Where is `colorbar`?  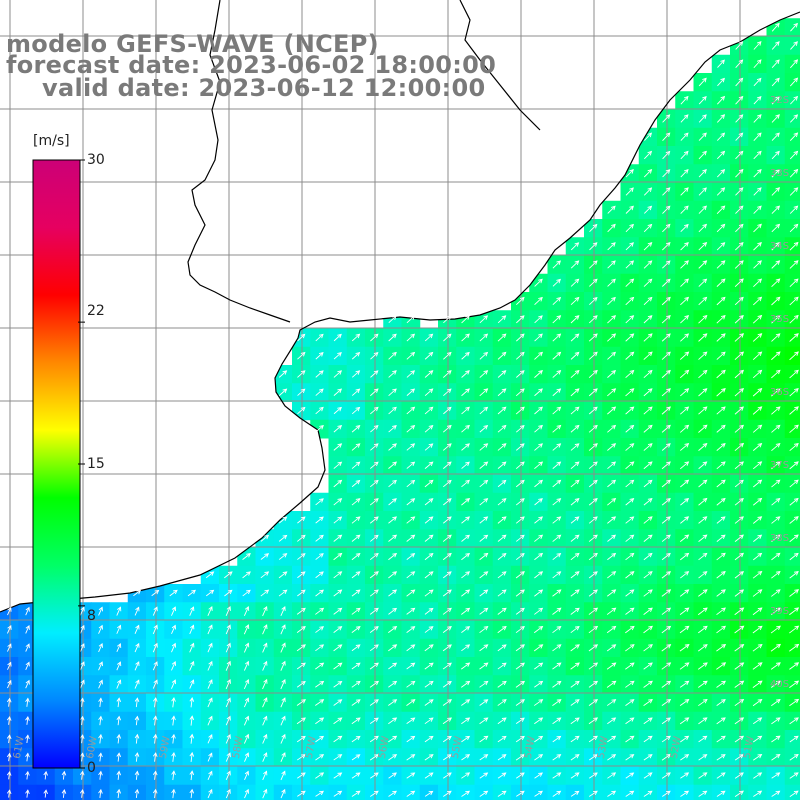 colorbar is located at coordinates (58, 464).